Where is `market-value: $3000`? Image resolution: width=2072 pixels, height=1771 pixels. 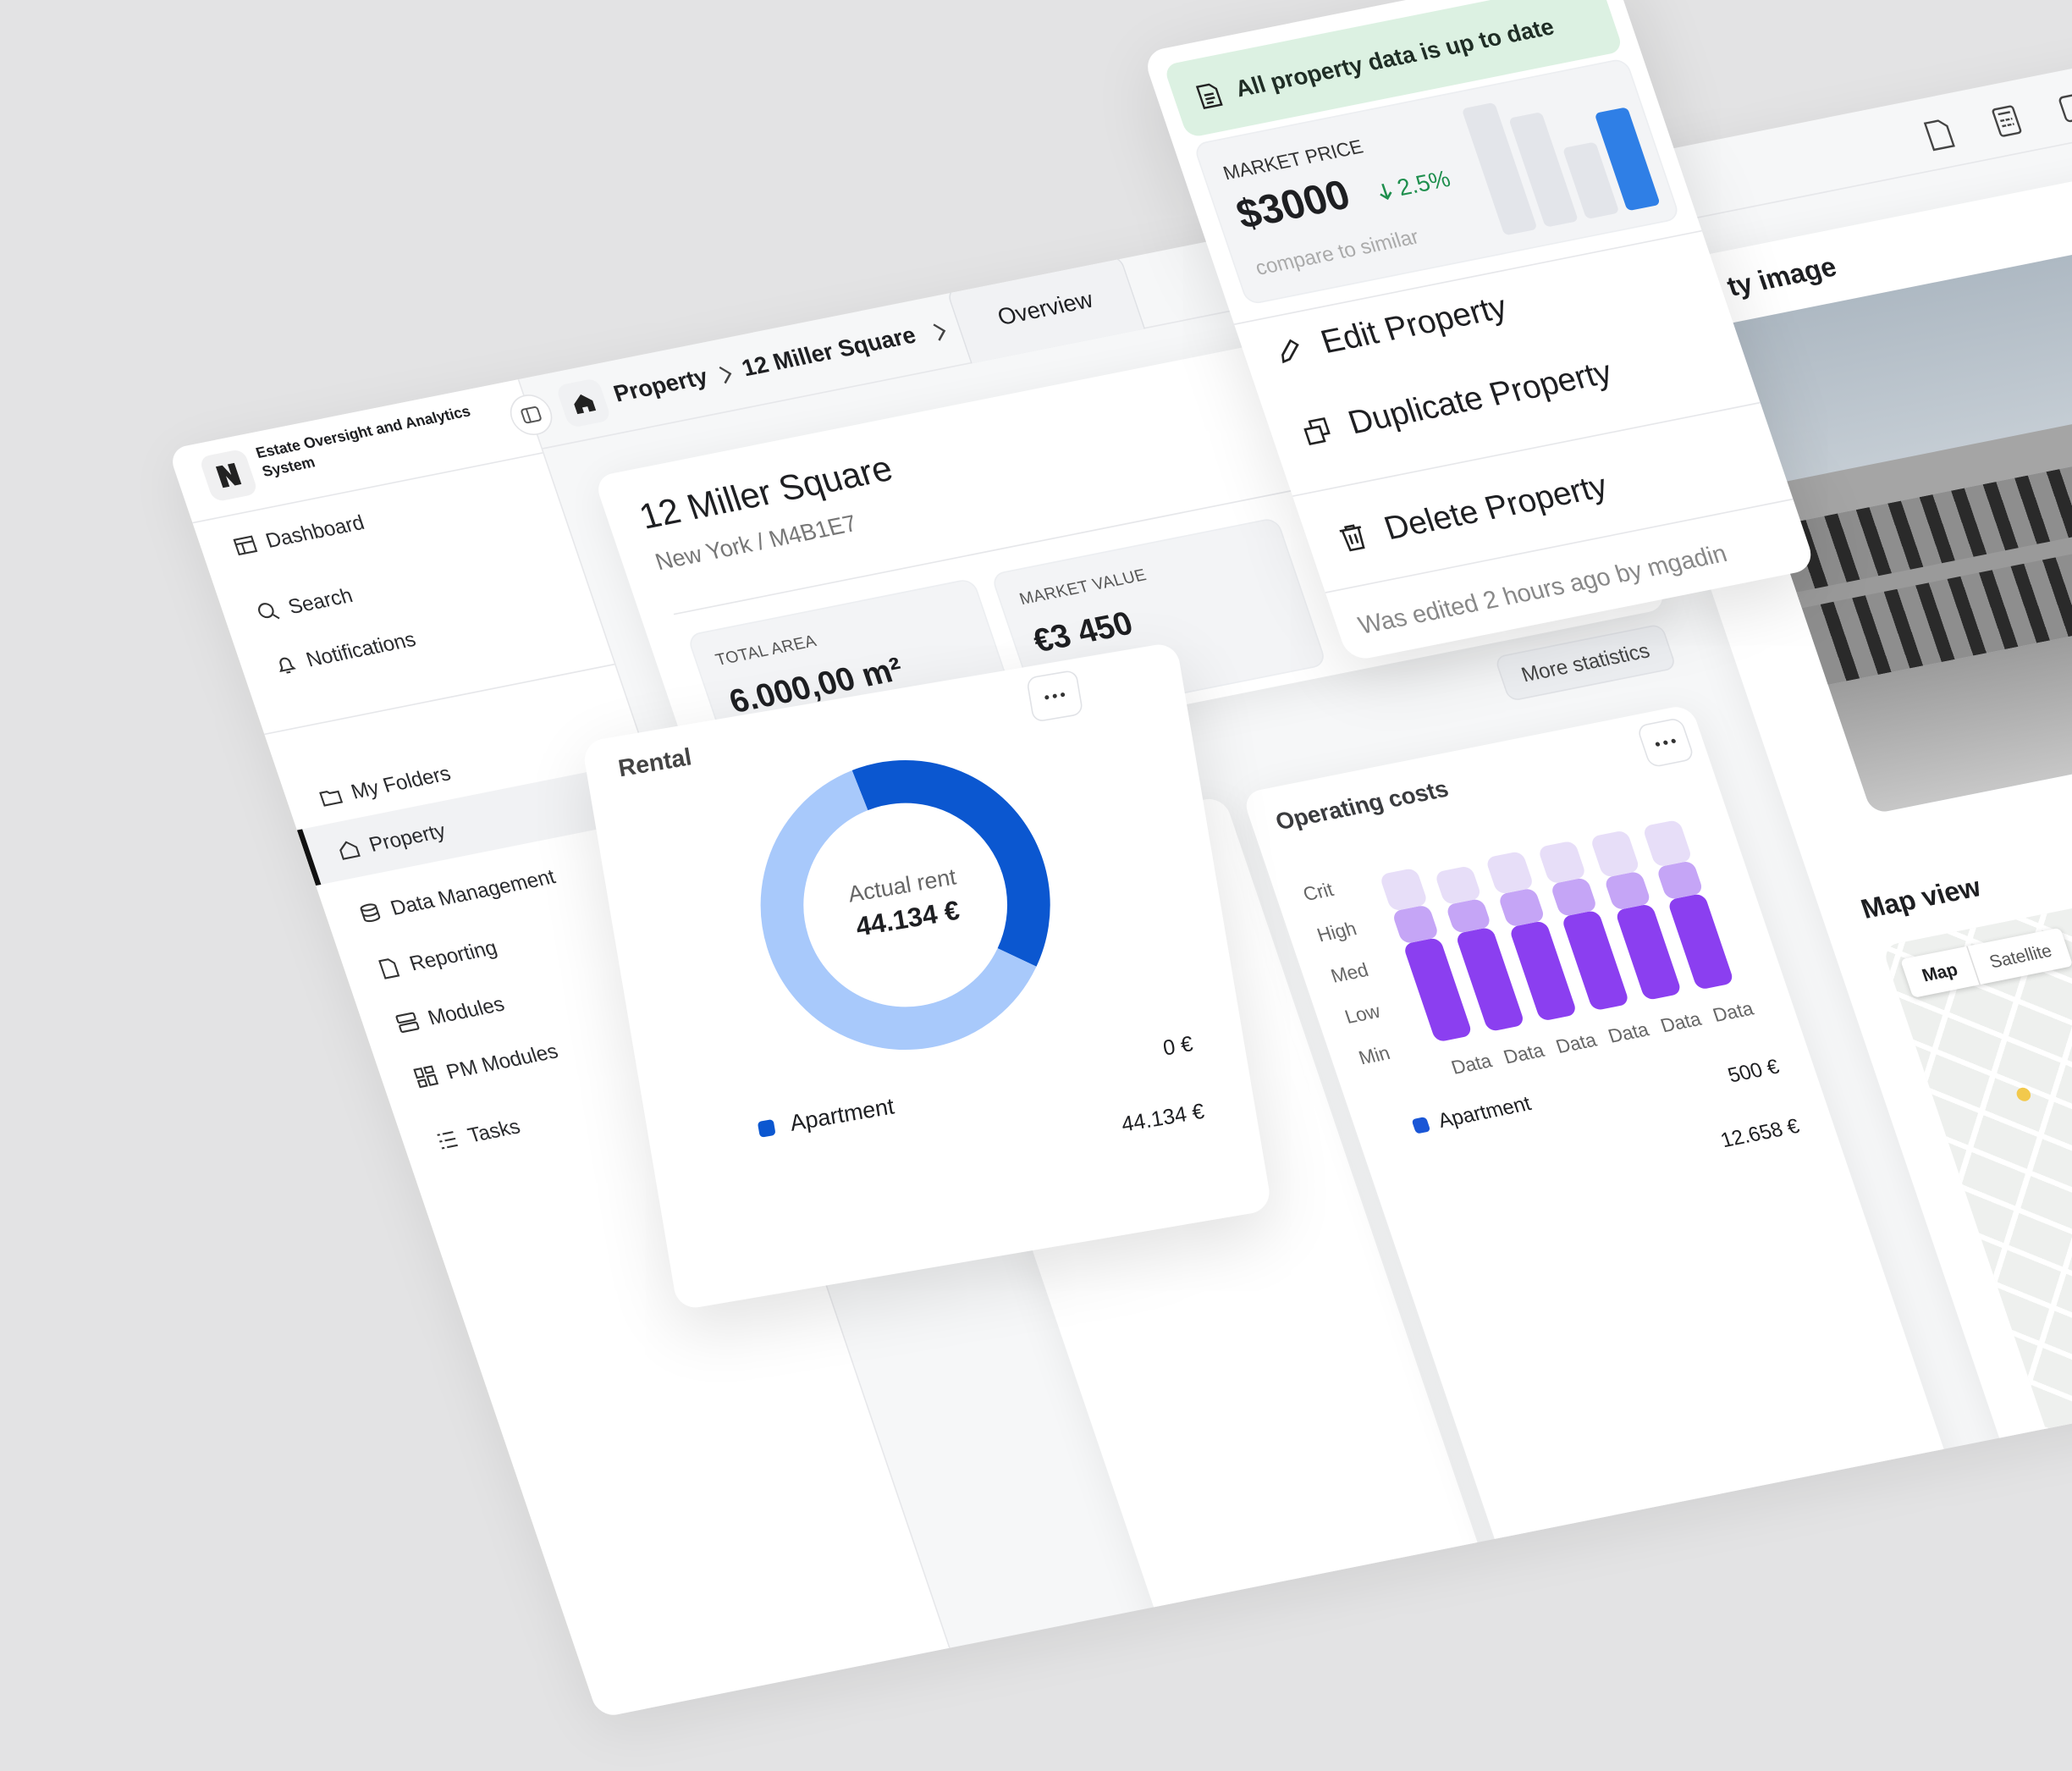
market-value: $3000 is located at coordinates (1294, 205).